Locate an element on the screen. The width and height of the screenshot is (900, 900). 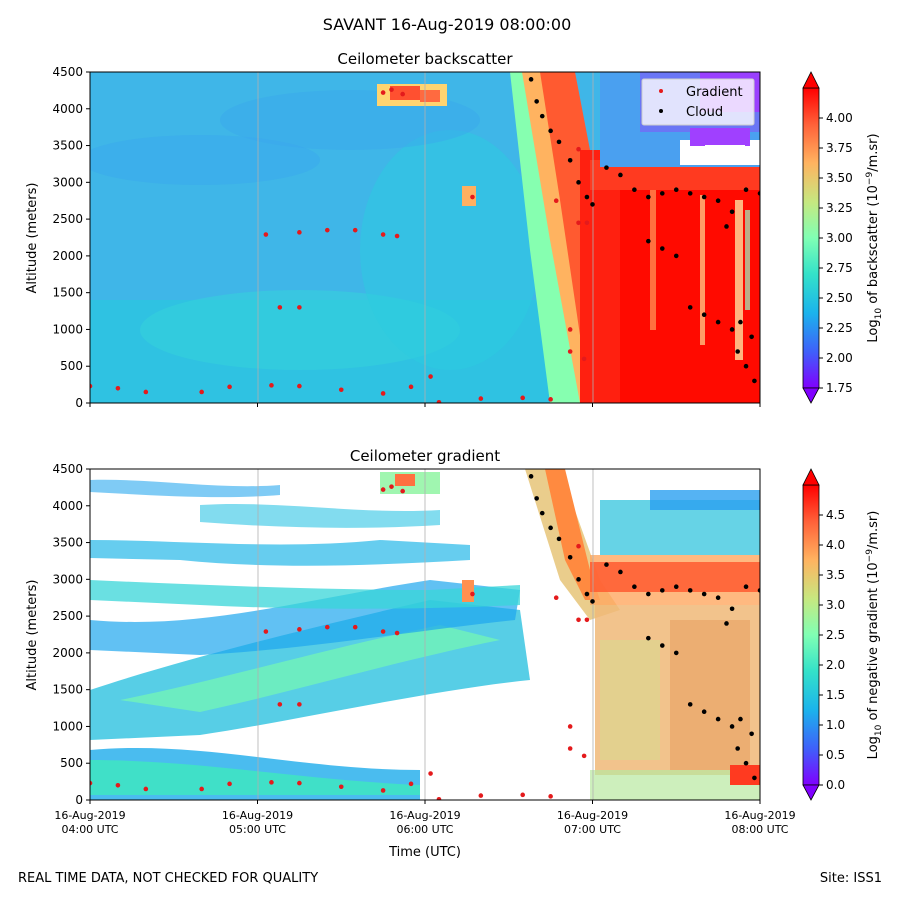
backscatter-gridlines is located at coordinates (425, 237).